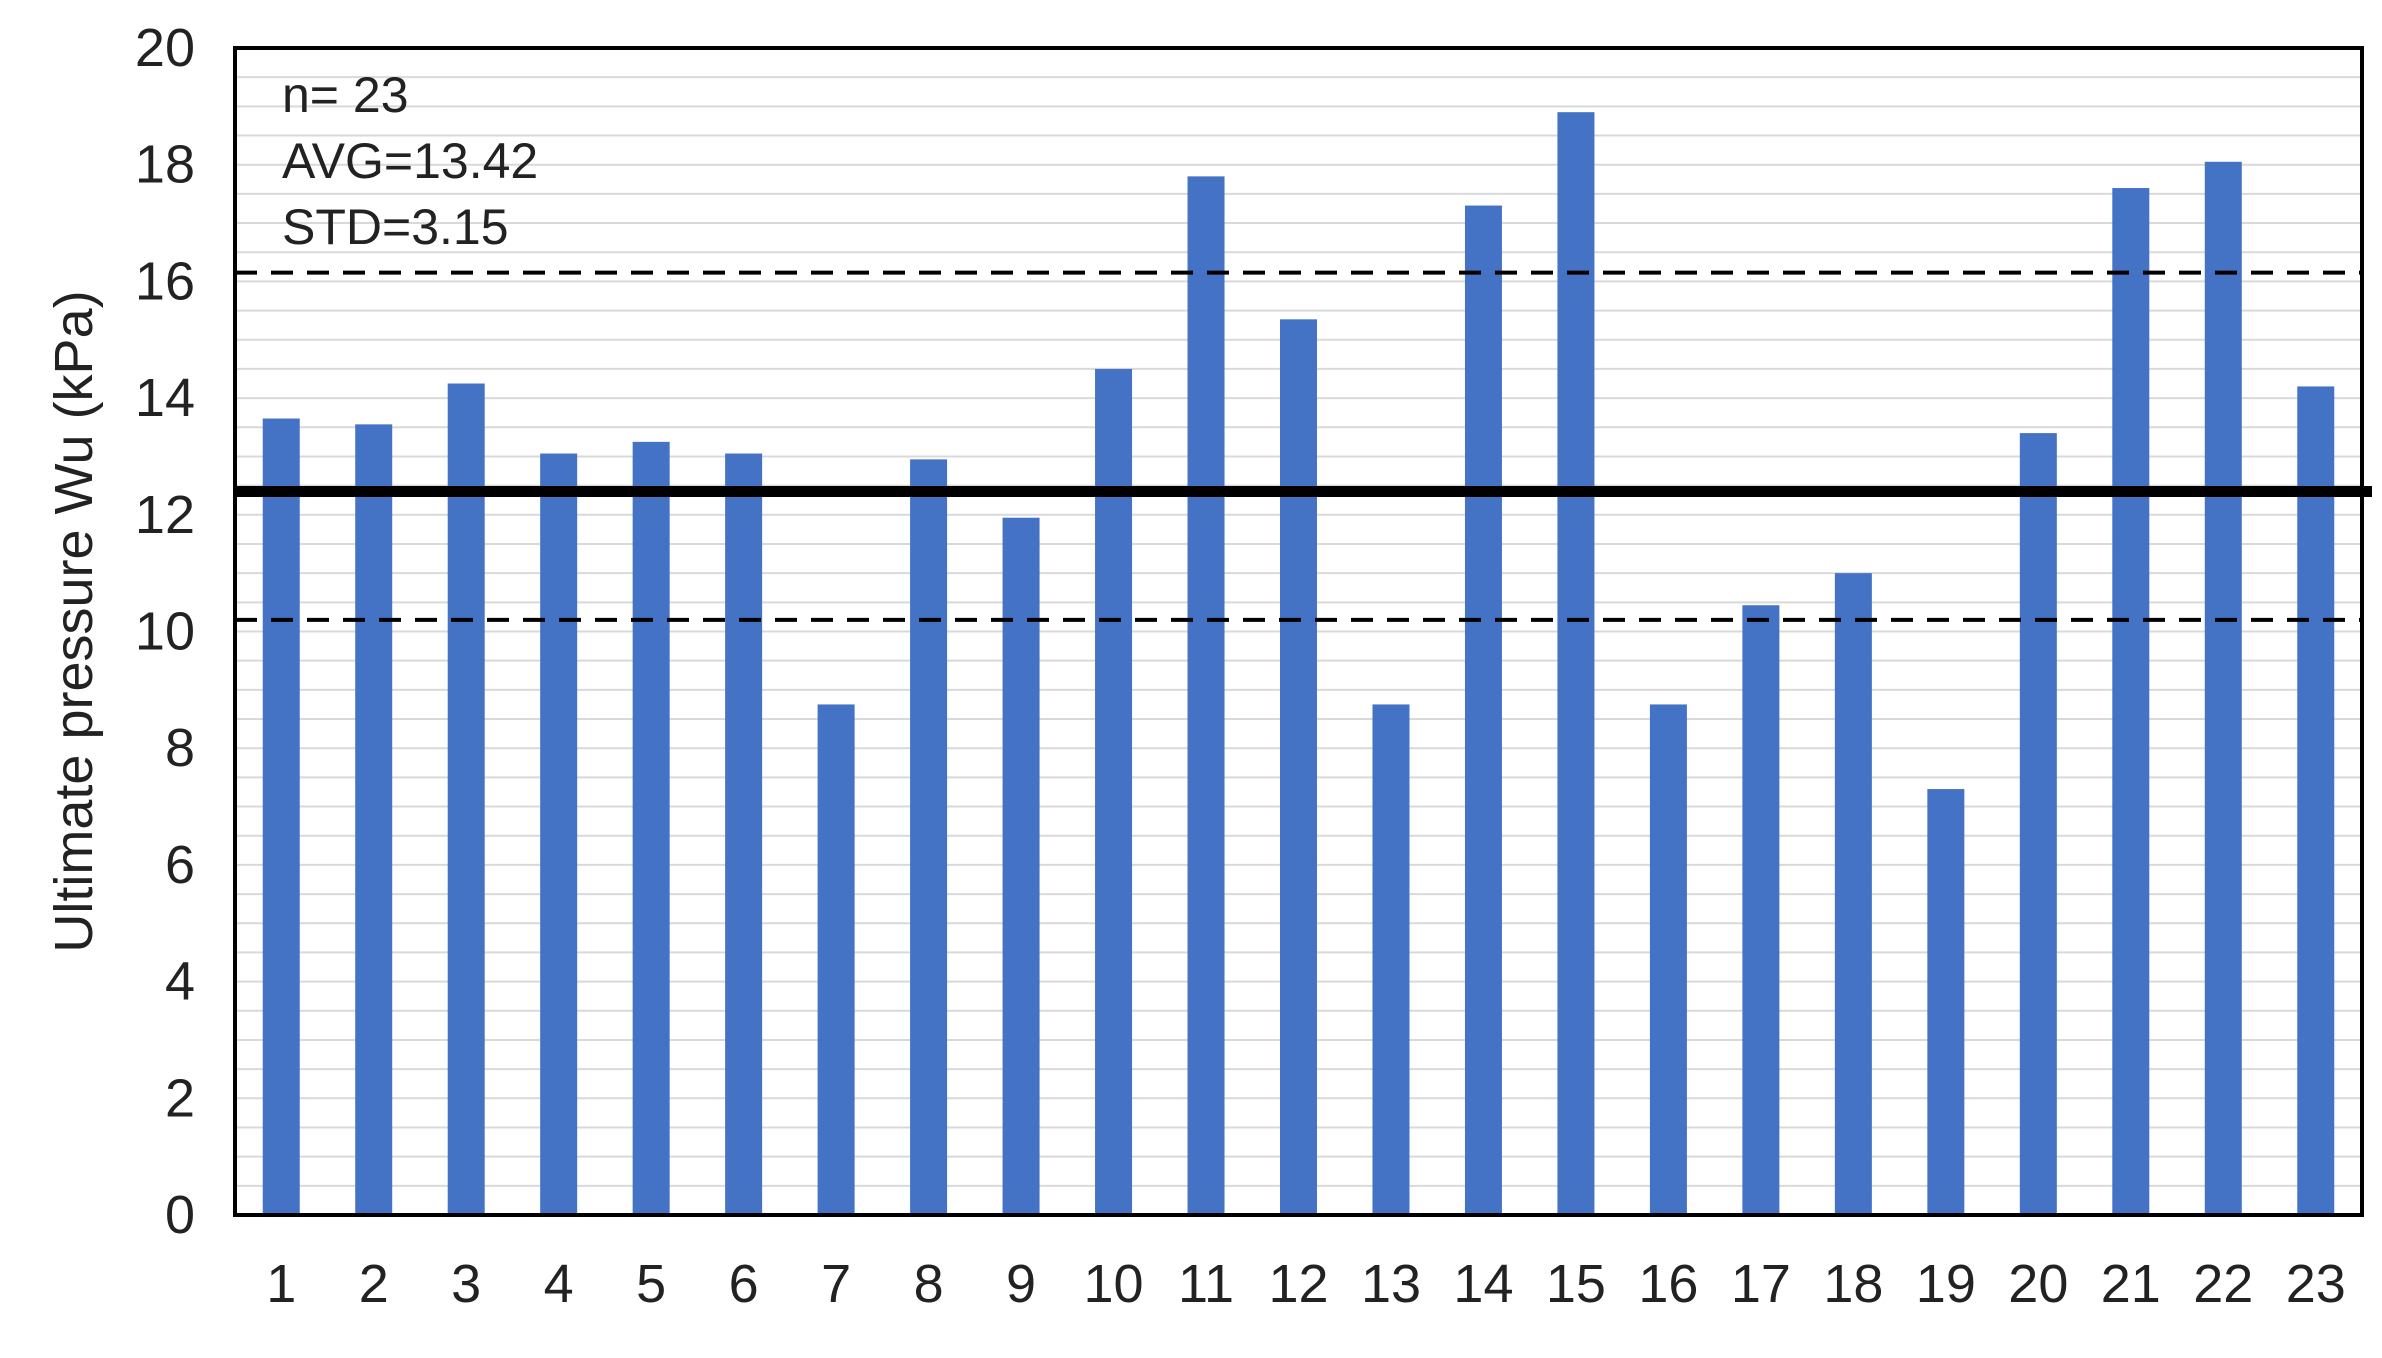  I want to click on x-tick-label: 18, so click(1853, 1284).